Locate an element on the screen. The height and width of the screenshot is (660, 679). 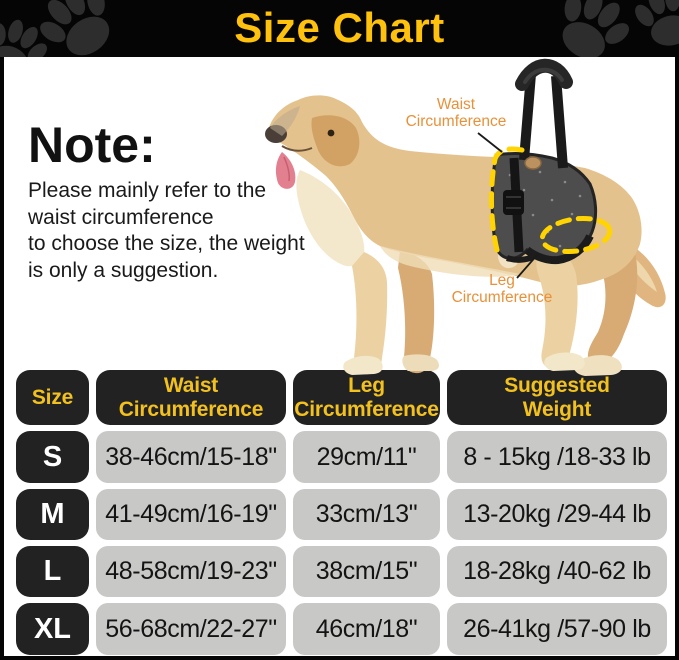
leg-value-xl: 46cm/18" is located at coordinates (366, 629).